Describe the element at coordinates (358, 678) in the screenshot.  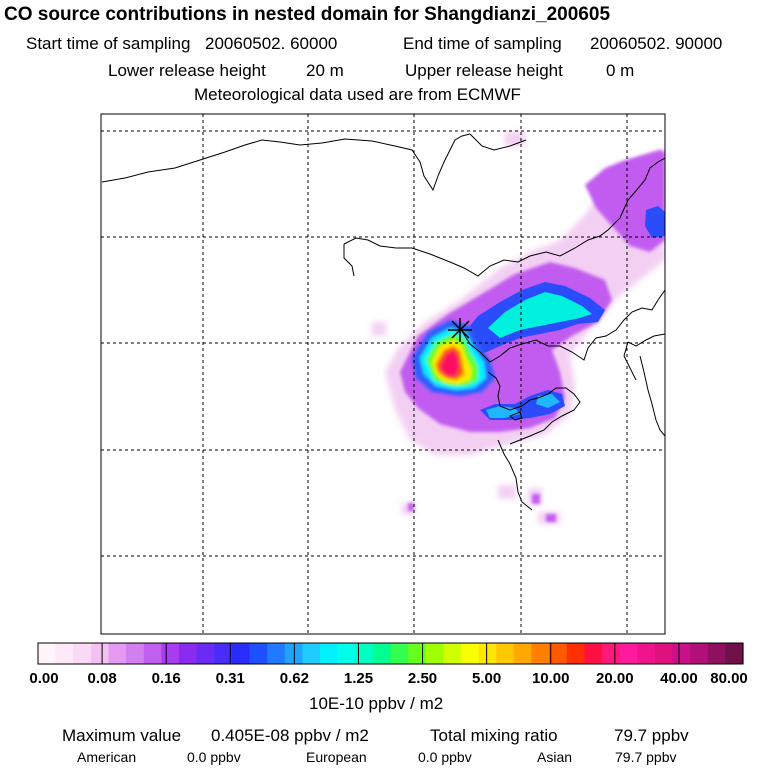
I see `colorbar-tick-label: 1.25` at that location.